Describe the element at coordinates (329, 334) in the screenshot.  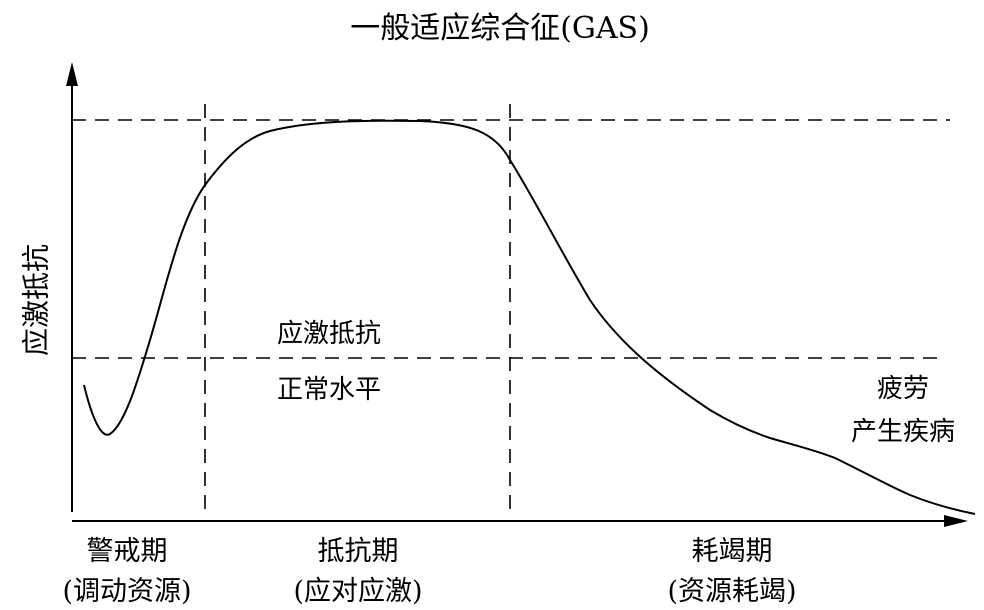
I see `resistance-line-label: 应激抵抗` at that location.